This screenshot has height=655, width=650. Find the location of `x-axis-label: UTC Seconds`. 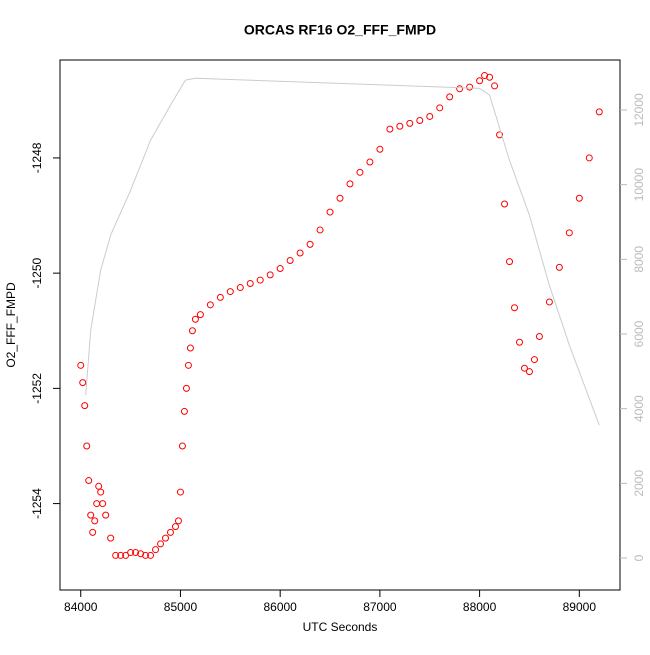

x-axis-label: UTC Seconds is located at coordinates (340, 627).